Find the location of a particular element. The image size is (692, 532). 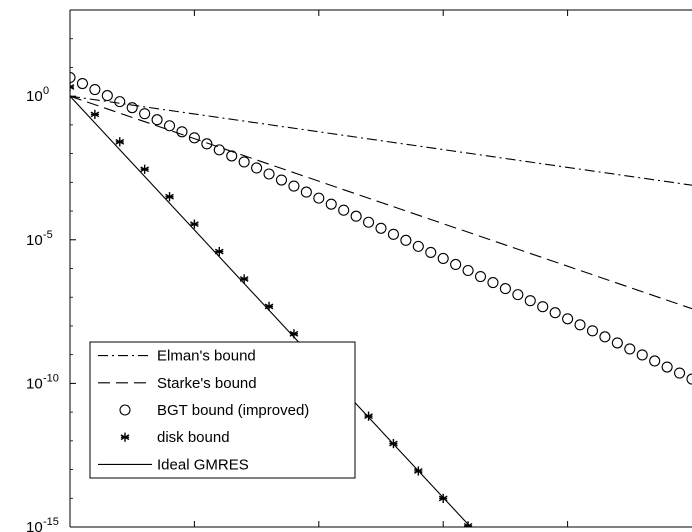

y-tick-label-exponent: -5 is located at coordinates (48, 235).